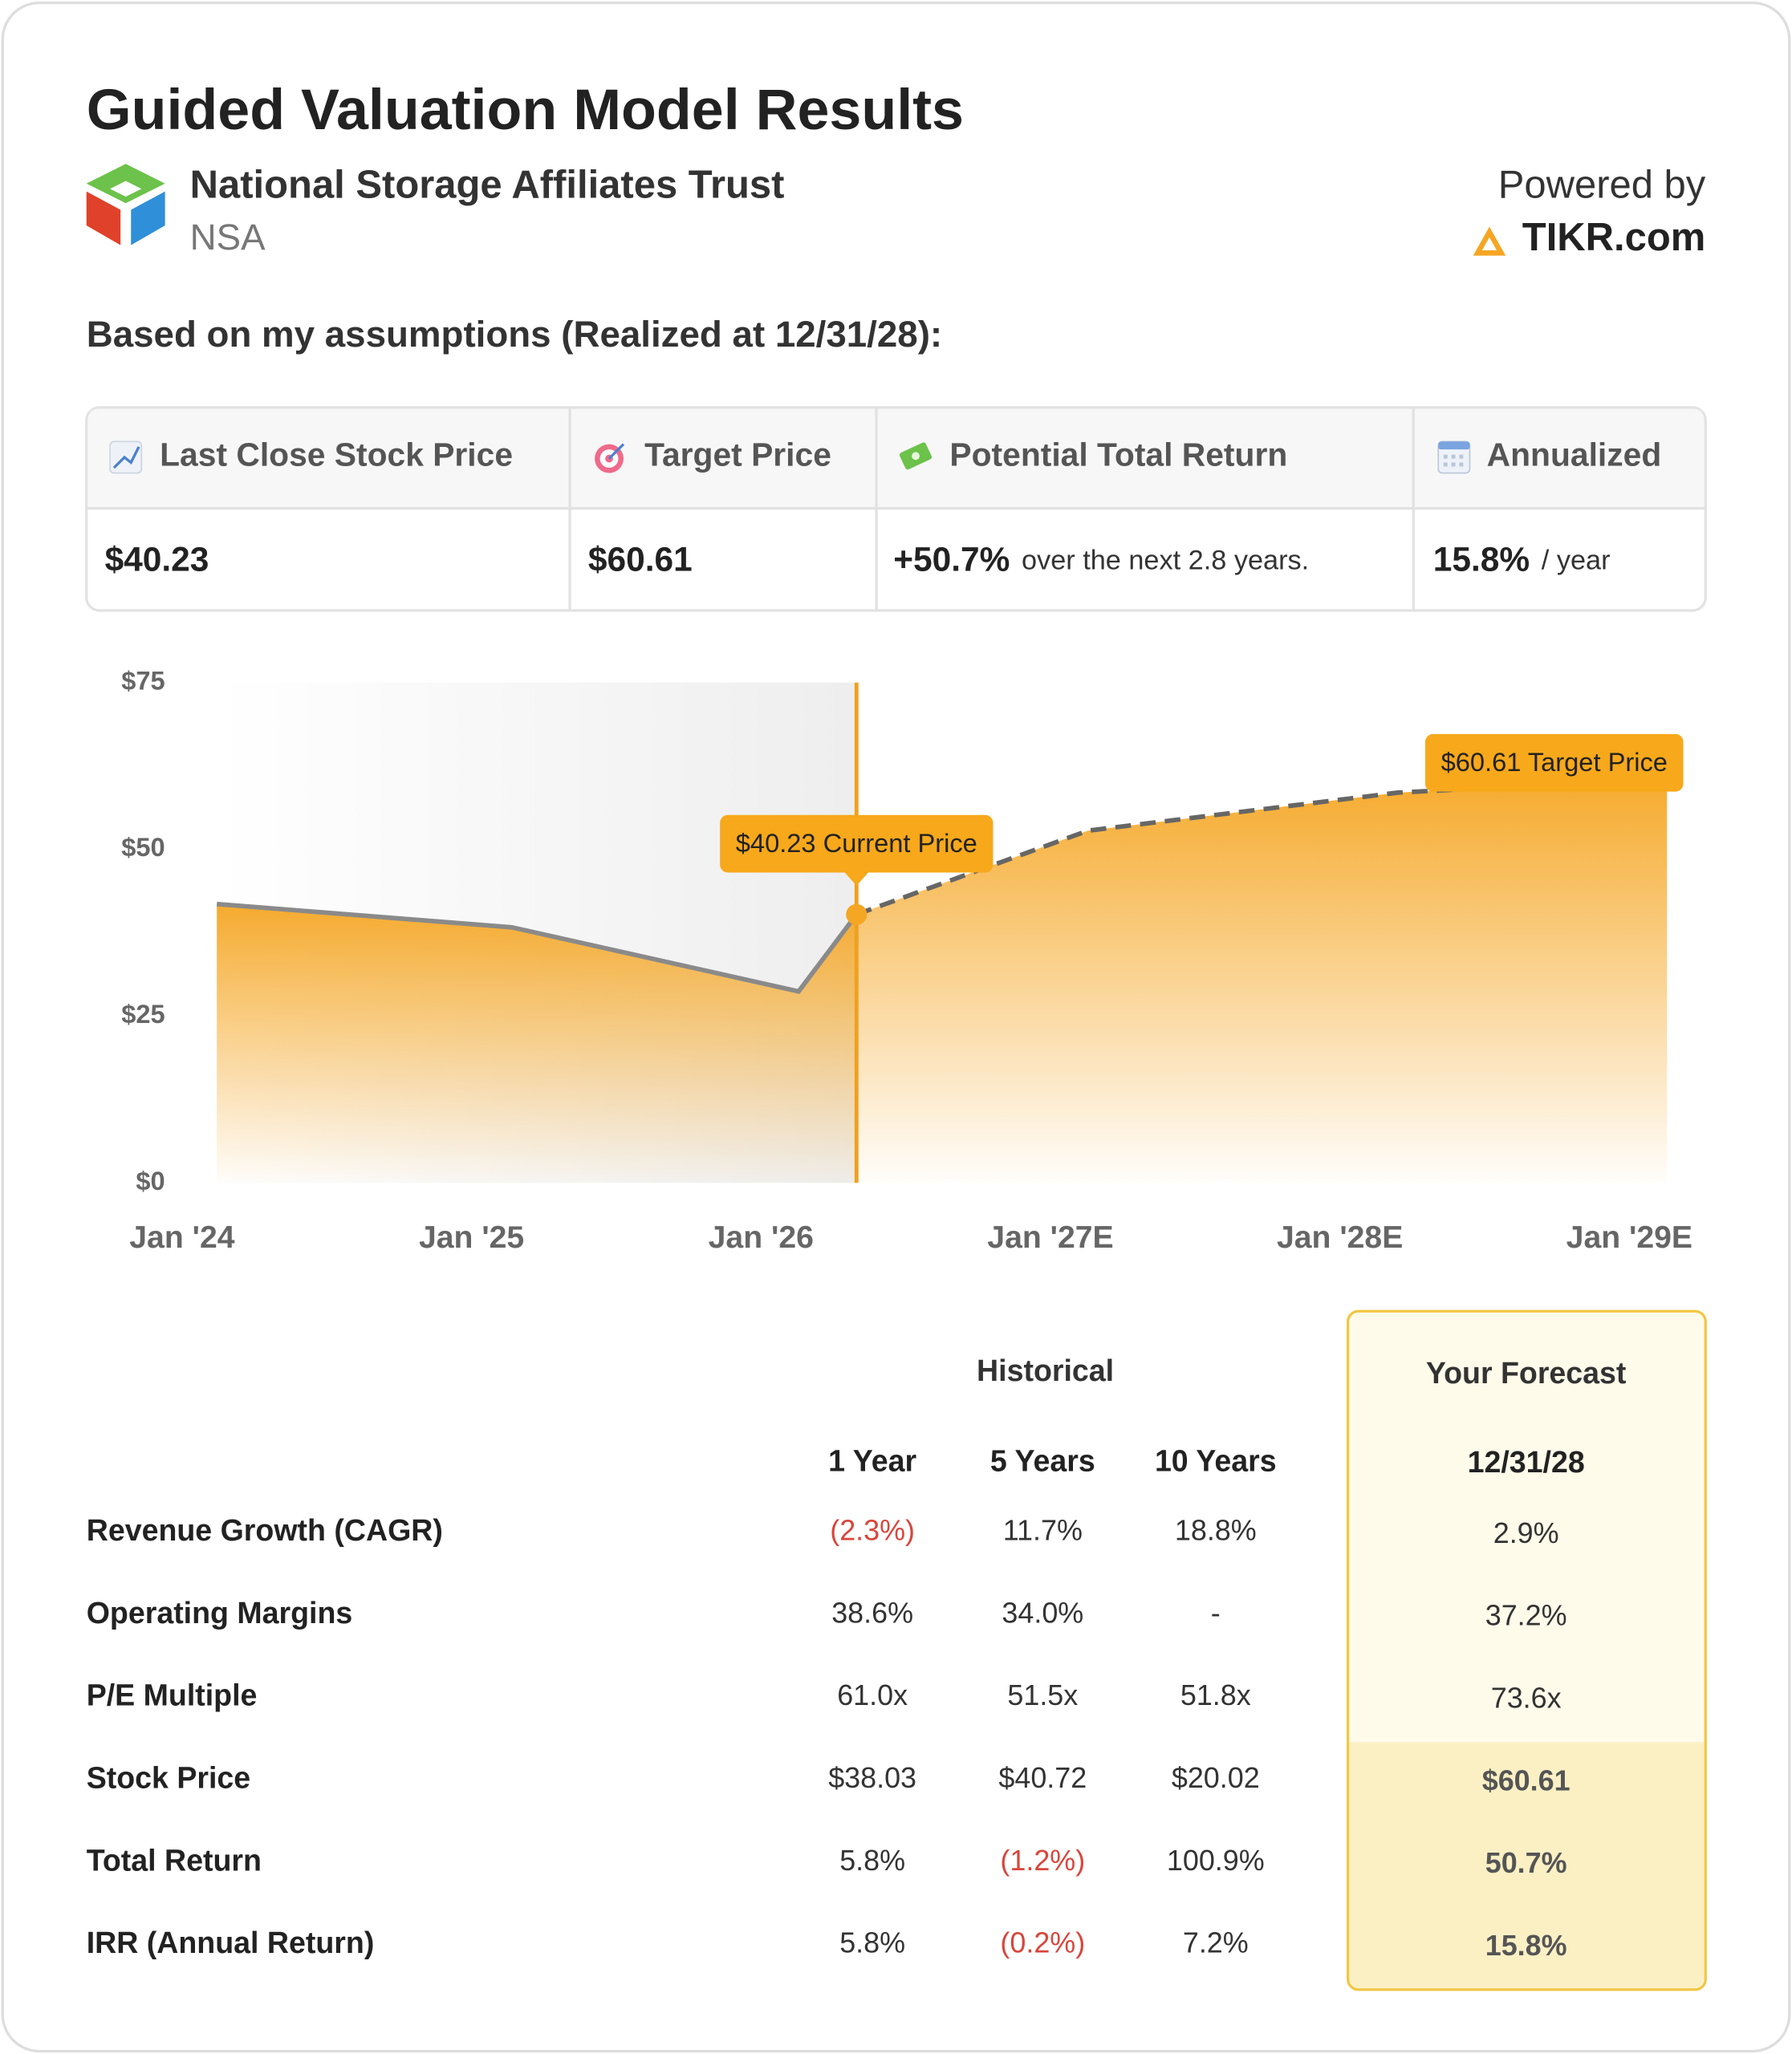 The width and height of the screenshot is (1792, 2054). I want to click on column-header: 1 Year, so click(872, 1460).